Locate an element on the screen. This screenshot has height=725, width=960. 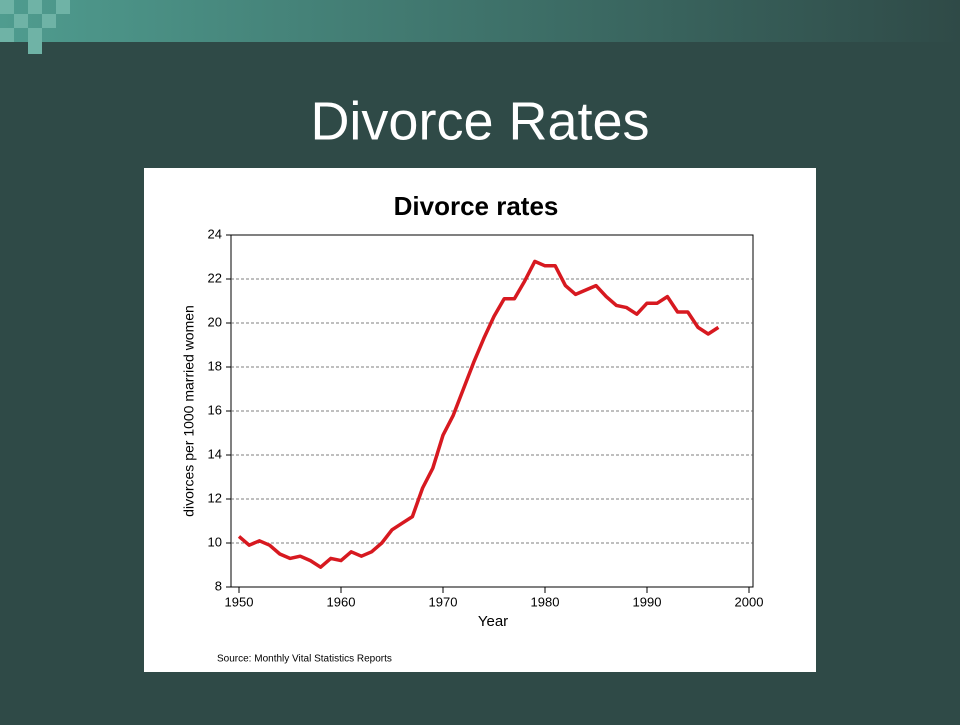
y-tick-label: 24 is located at coordinates (215, 233).